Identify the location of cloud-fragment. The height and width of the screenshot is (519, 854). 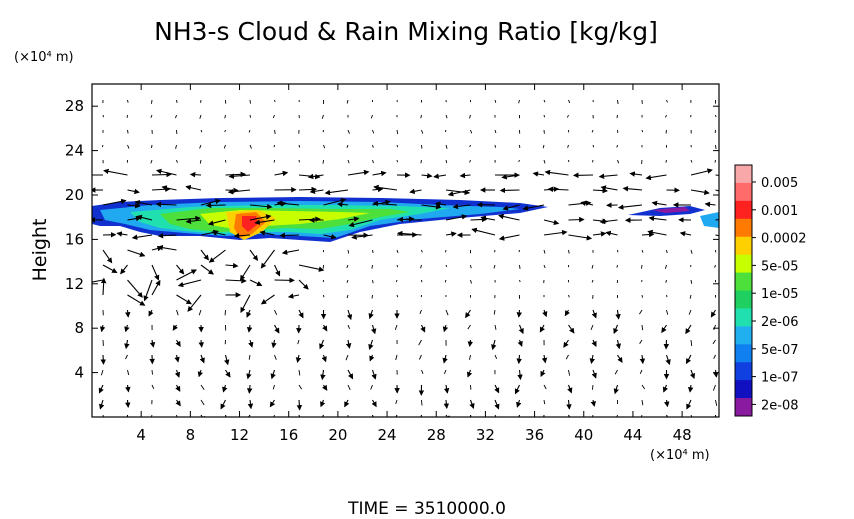
(671, 210).